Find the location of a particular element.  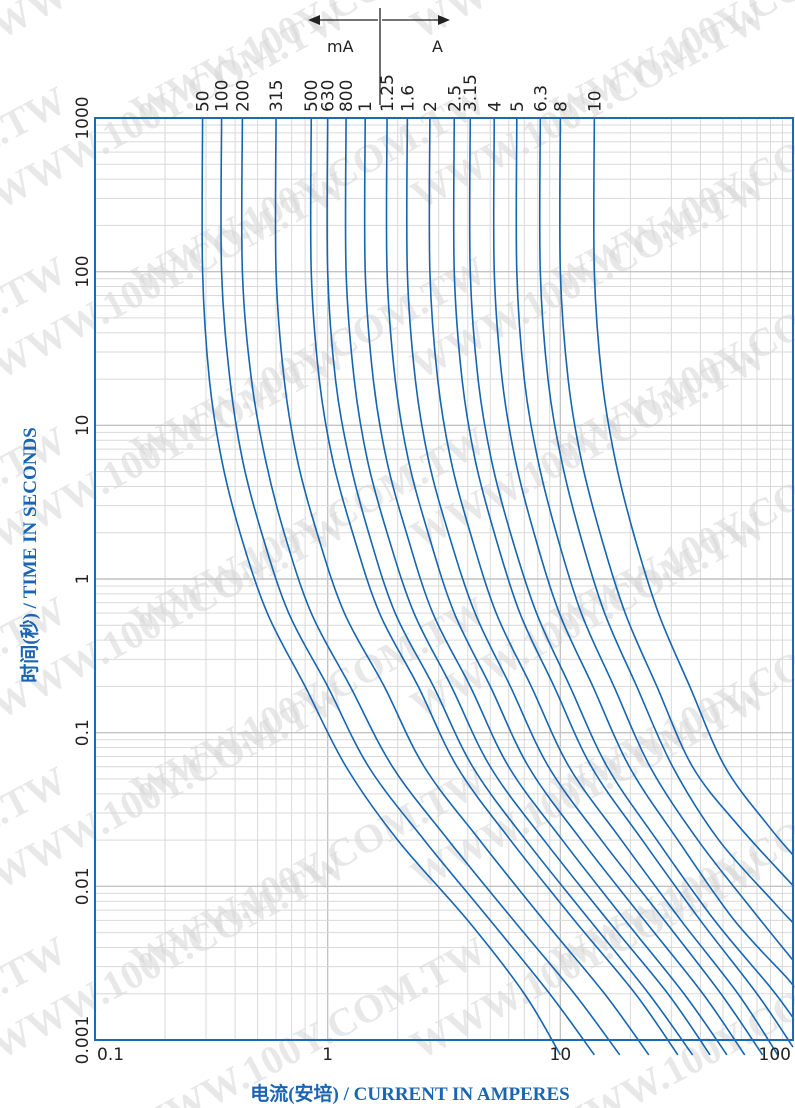

unit-markers: mA A is located at coordinates (379, 56).